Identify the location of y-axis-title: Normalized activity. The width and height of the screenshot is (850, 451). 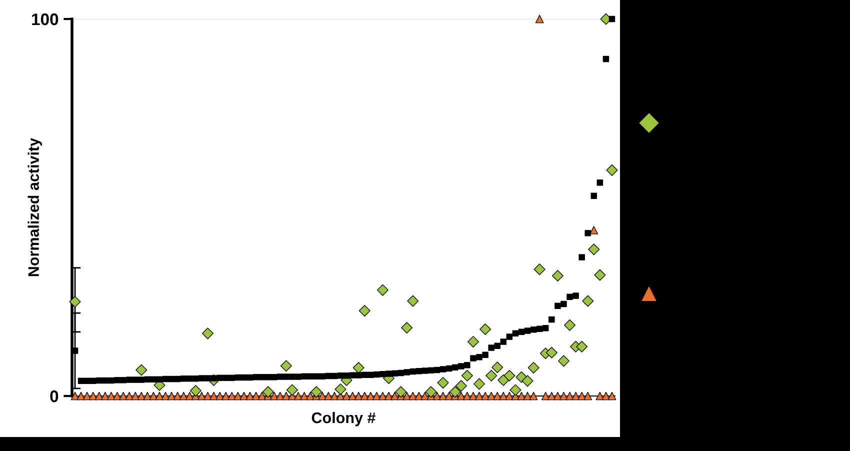
(35, 207).